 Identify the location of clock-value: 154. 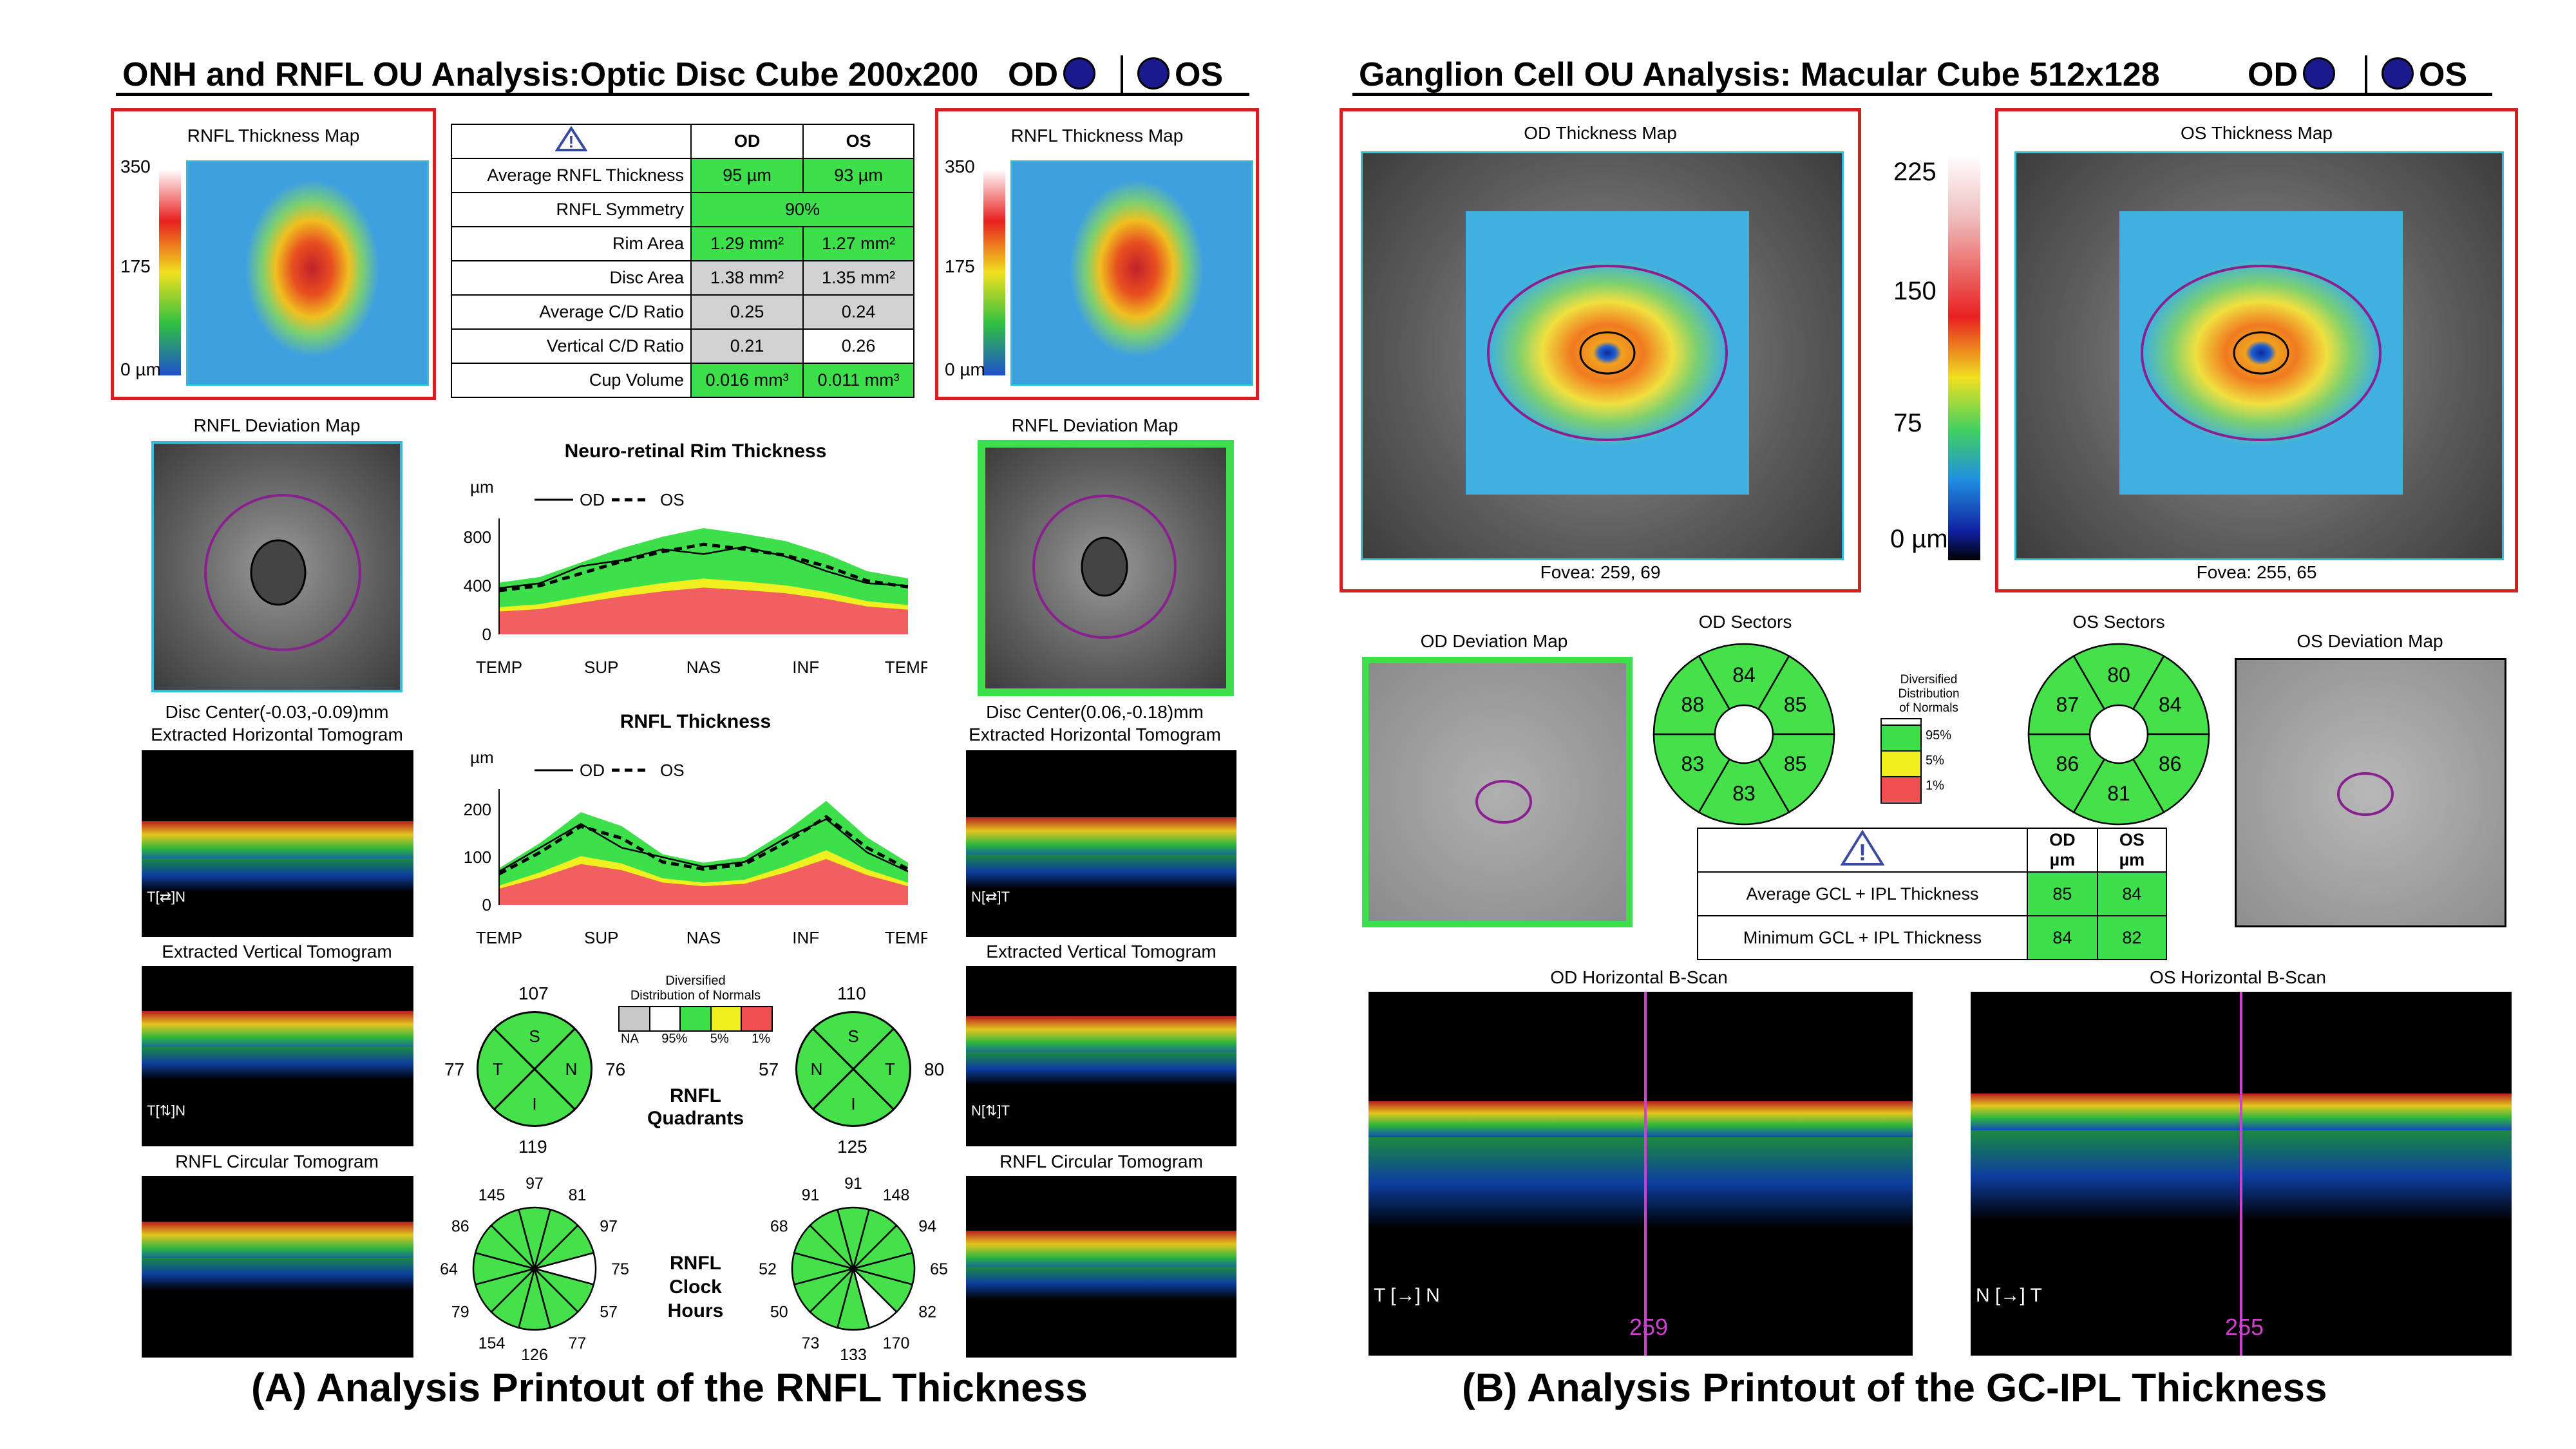
(492, 1343).